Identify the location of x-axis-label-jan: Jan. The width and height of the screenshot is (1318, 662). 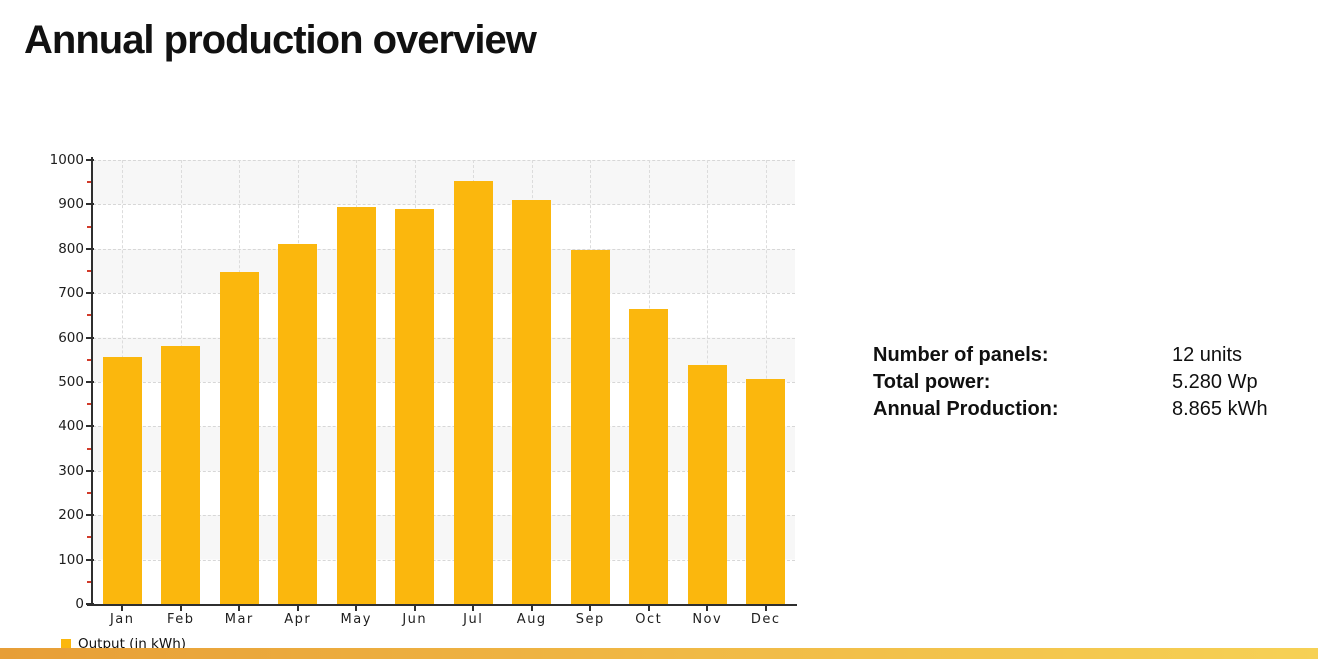
(122, 619).